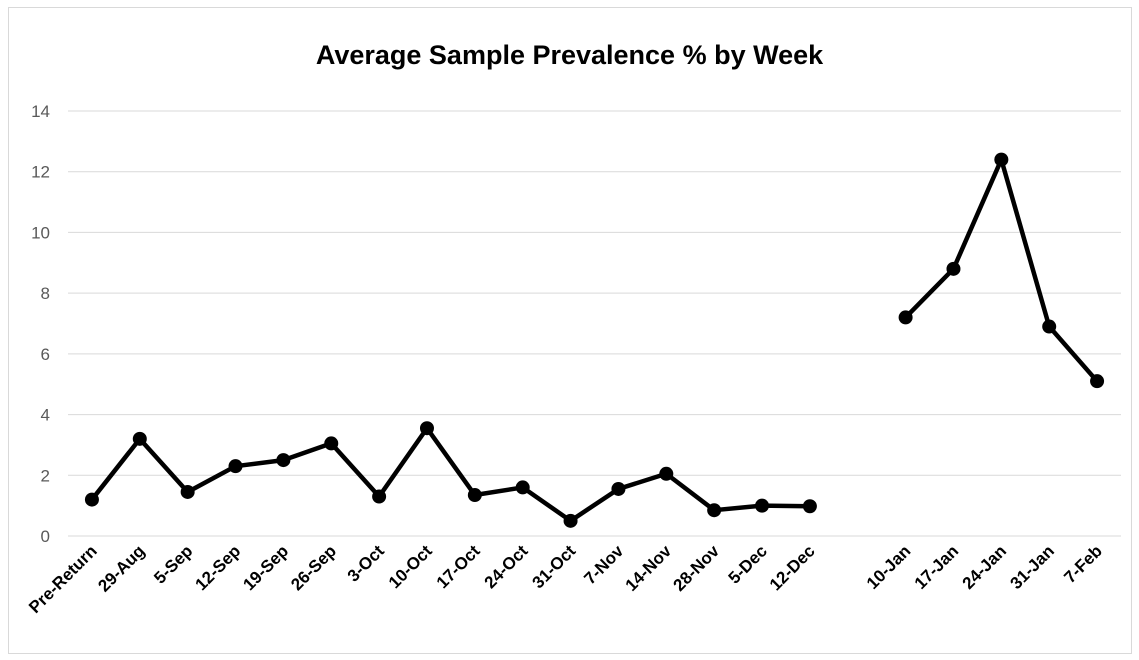 The image size is (1139, 660). What do you see at coordinates (569, 55) in the screenshot?
I see `chart-title: Average Sample Prevalence % by Week` at bounding box center [569, 55].